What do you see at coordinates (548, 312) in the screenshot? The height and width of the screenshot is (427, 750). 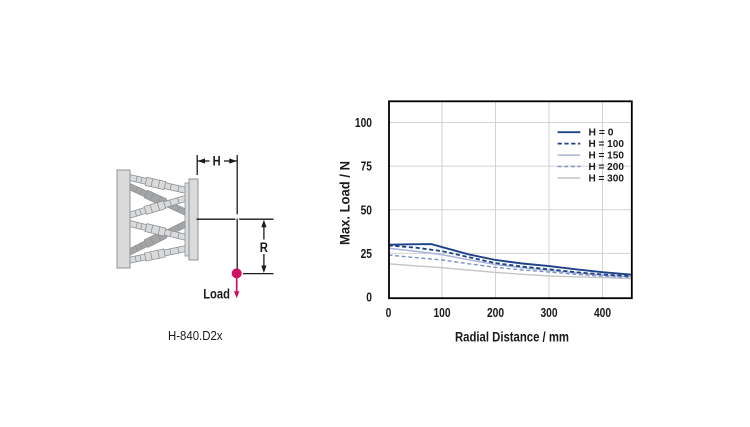 I see `svg-text: 300` at bounding box center [548, 312].